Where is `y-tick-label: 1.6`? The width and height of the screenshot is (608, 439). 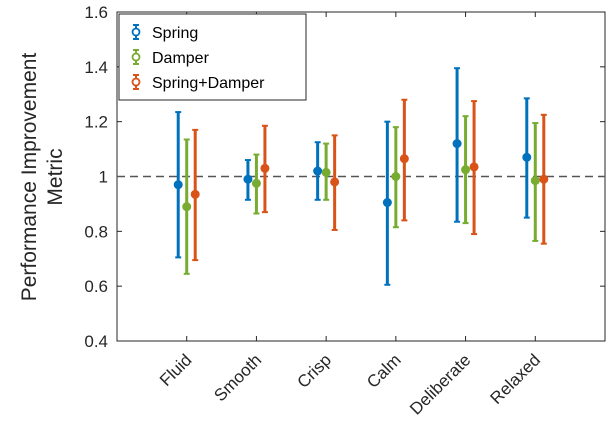 y-tick-label: 1.6 is located at coordinates (96, 12).